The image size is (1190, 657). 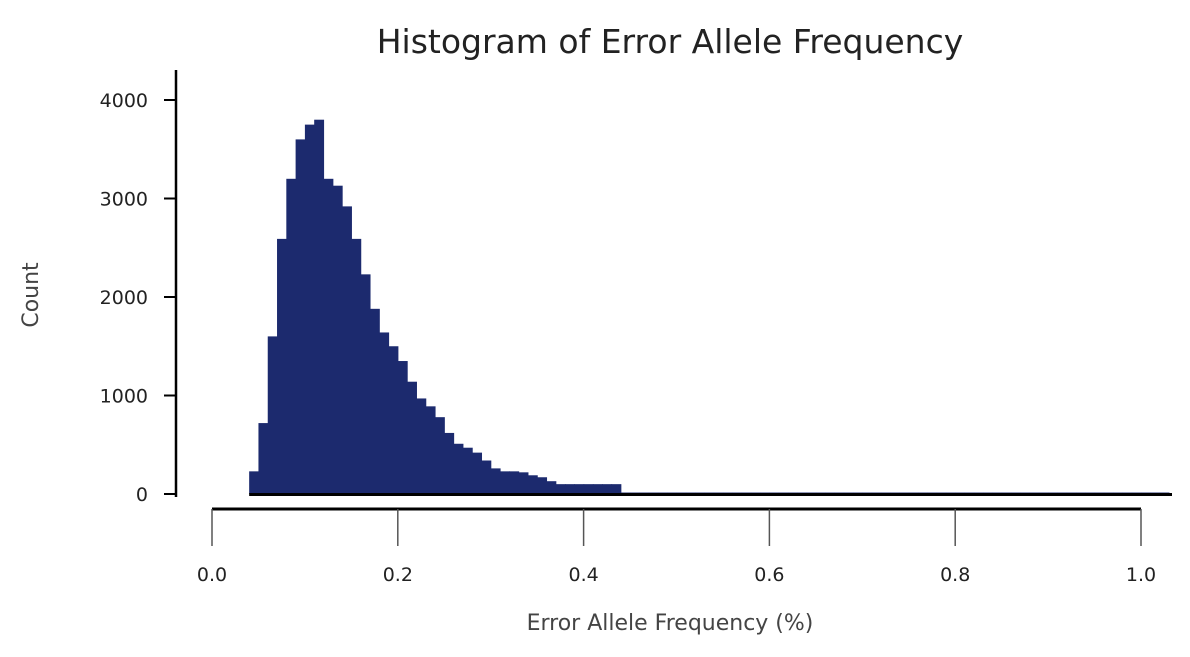 What do you see at coordinates (955, 575) in the screenshot?
I see `x-tick-label: 0.8` at bounding box center [955, 575].